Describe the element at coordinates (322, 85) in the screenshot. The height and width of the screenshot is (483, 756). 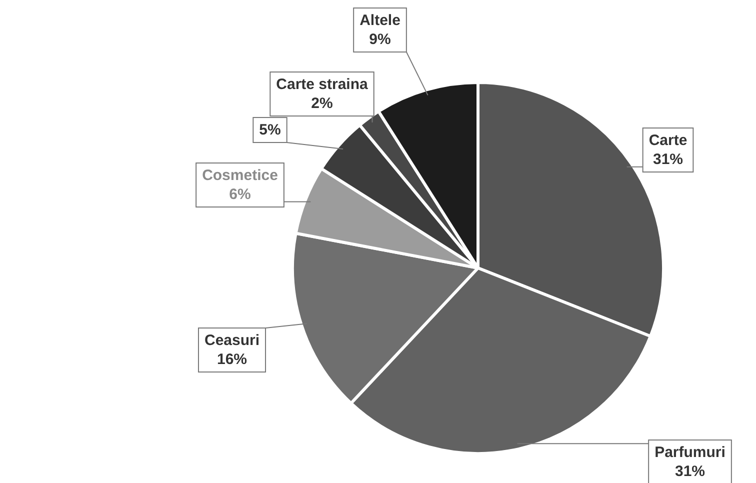
I see `slice-label: Carte straina` at that location.